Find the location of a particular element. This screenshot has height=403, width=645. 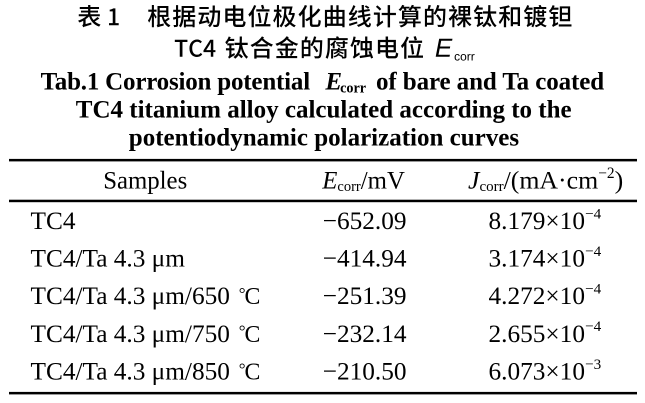

svg-text: −2 is located at coordinates (606, 173).